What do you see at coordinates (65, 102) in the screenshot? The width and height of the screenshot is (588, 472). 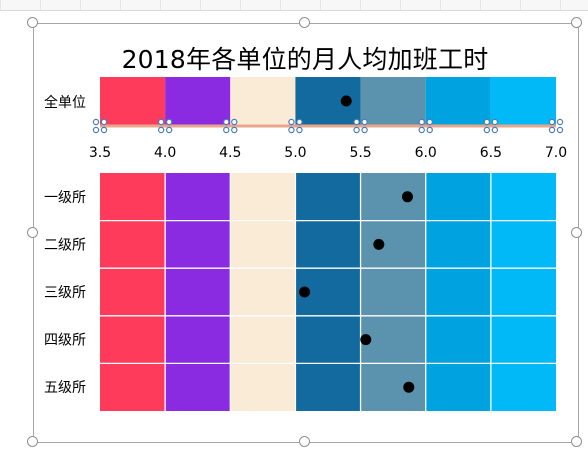 I see `summary-row-label: 全单位` at bounding box center [65, 102].